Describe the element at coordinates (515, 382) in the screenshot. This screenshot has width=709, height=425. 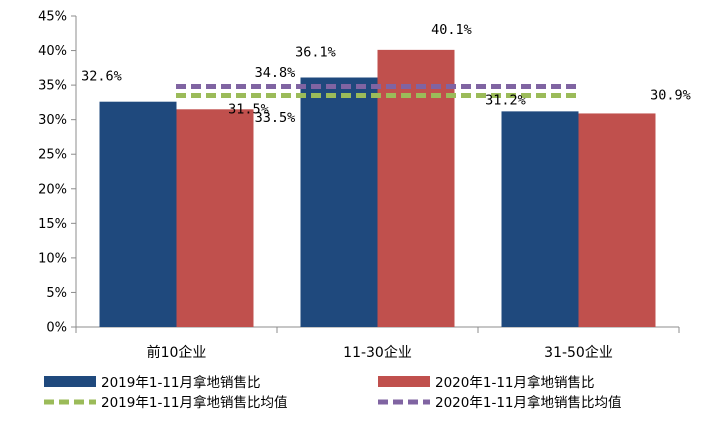
I see `legend-label-2: 2020年1-11月拿地销售比` at that location.